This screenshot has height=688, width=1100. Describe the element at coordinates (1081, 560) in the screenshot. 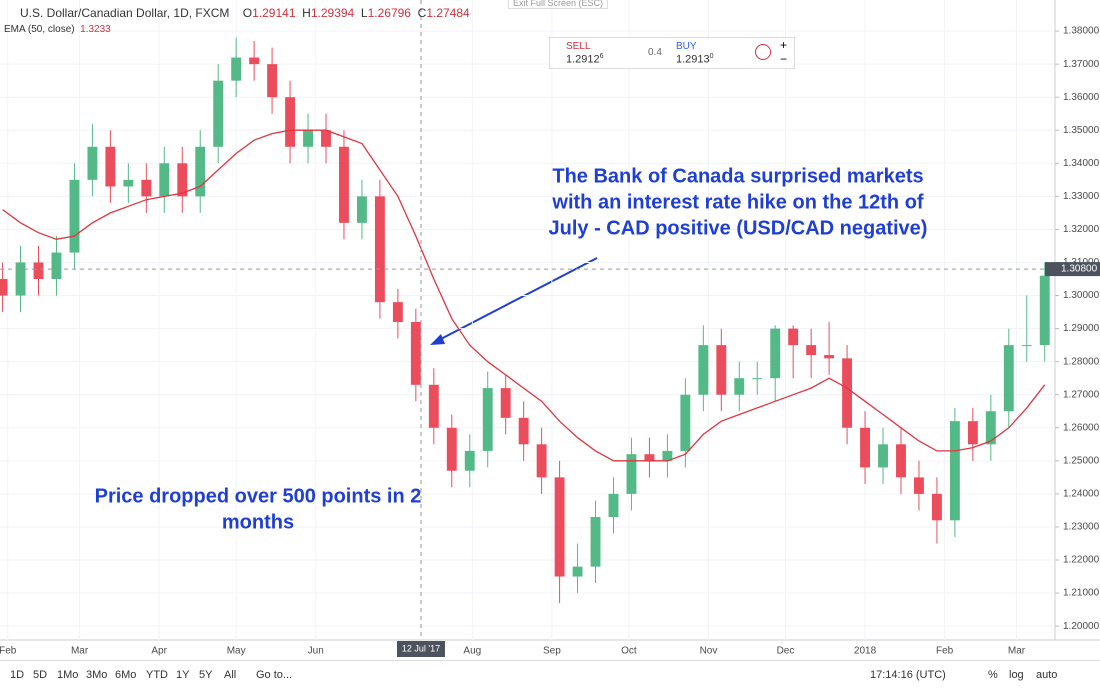

I see `y-tick-label: 1.22000` at that location.